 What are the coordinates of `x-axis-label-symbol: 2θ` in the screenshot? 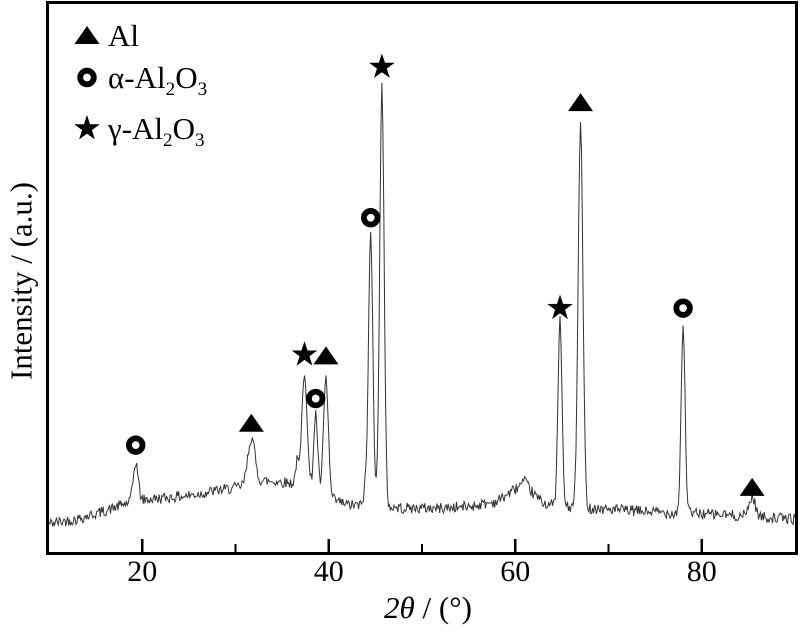 It's located at (399, 607).